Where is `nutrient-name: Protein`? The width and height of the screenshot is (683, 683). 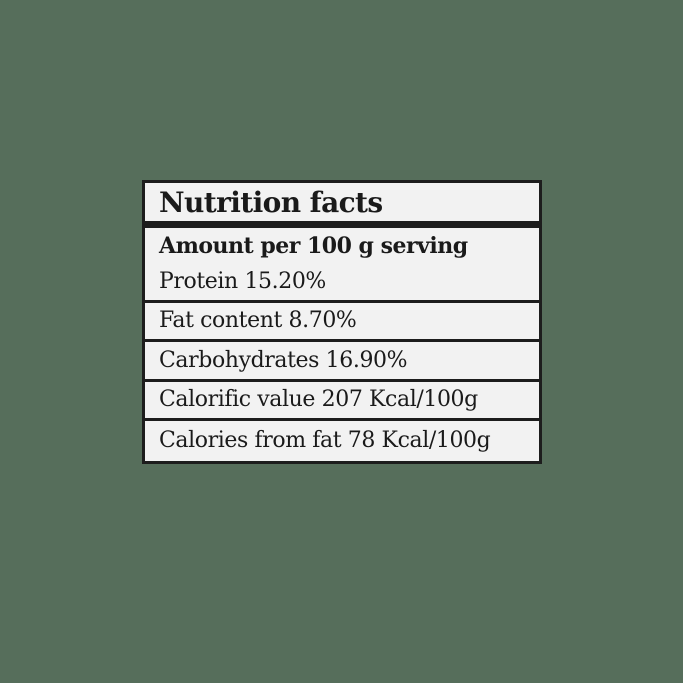
nutrient-name: Protein is located at coordinates (198, 281).